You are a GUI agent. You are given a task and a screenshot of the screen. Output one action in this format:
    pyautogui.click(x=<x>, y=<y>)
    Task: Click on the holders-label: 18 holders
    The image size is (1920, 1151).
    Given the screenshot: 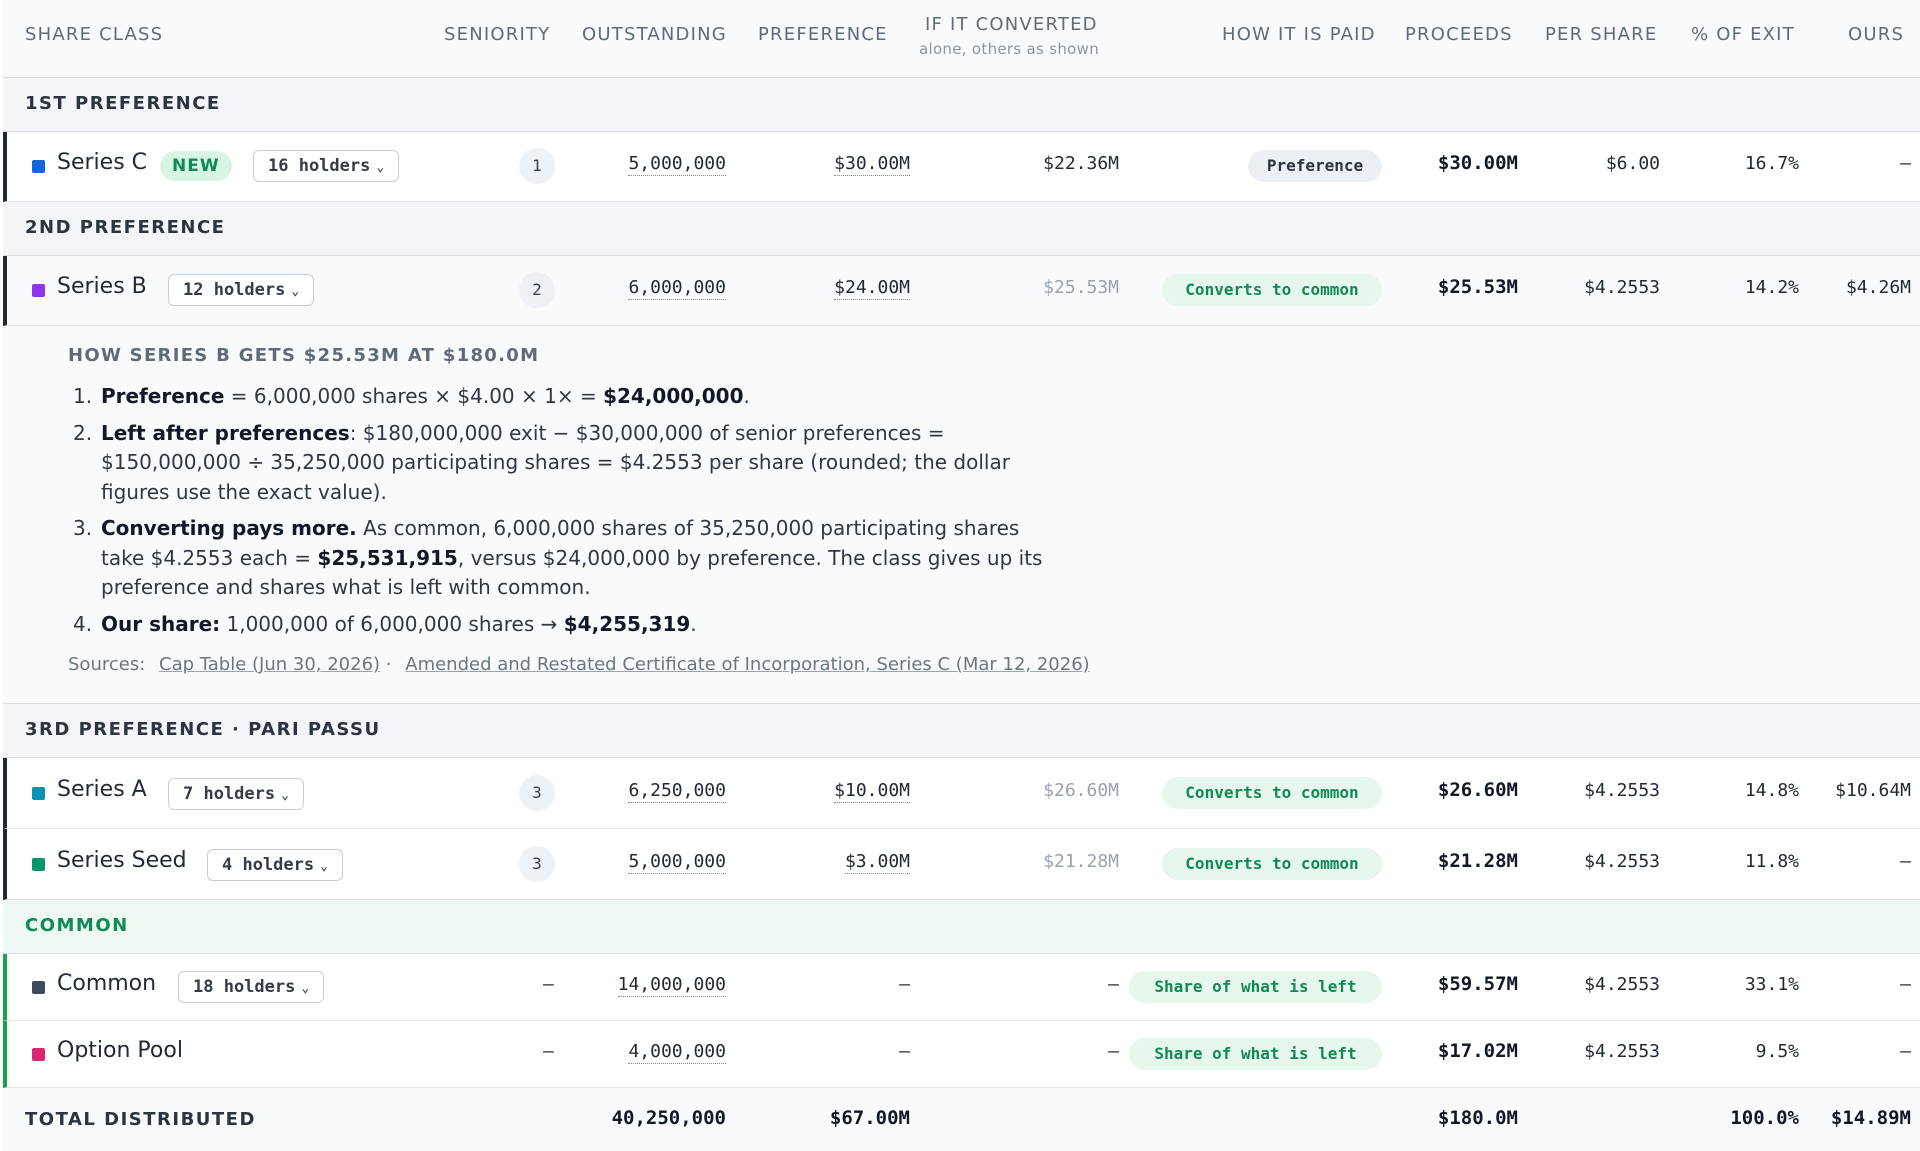 What is the action you would take?
    pyautogui.click(x=244, y=987)
    